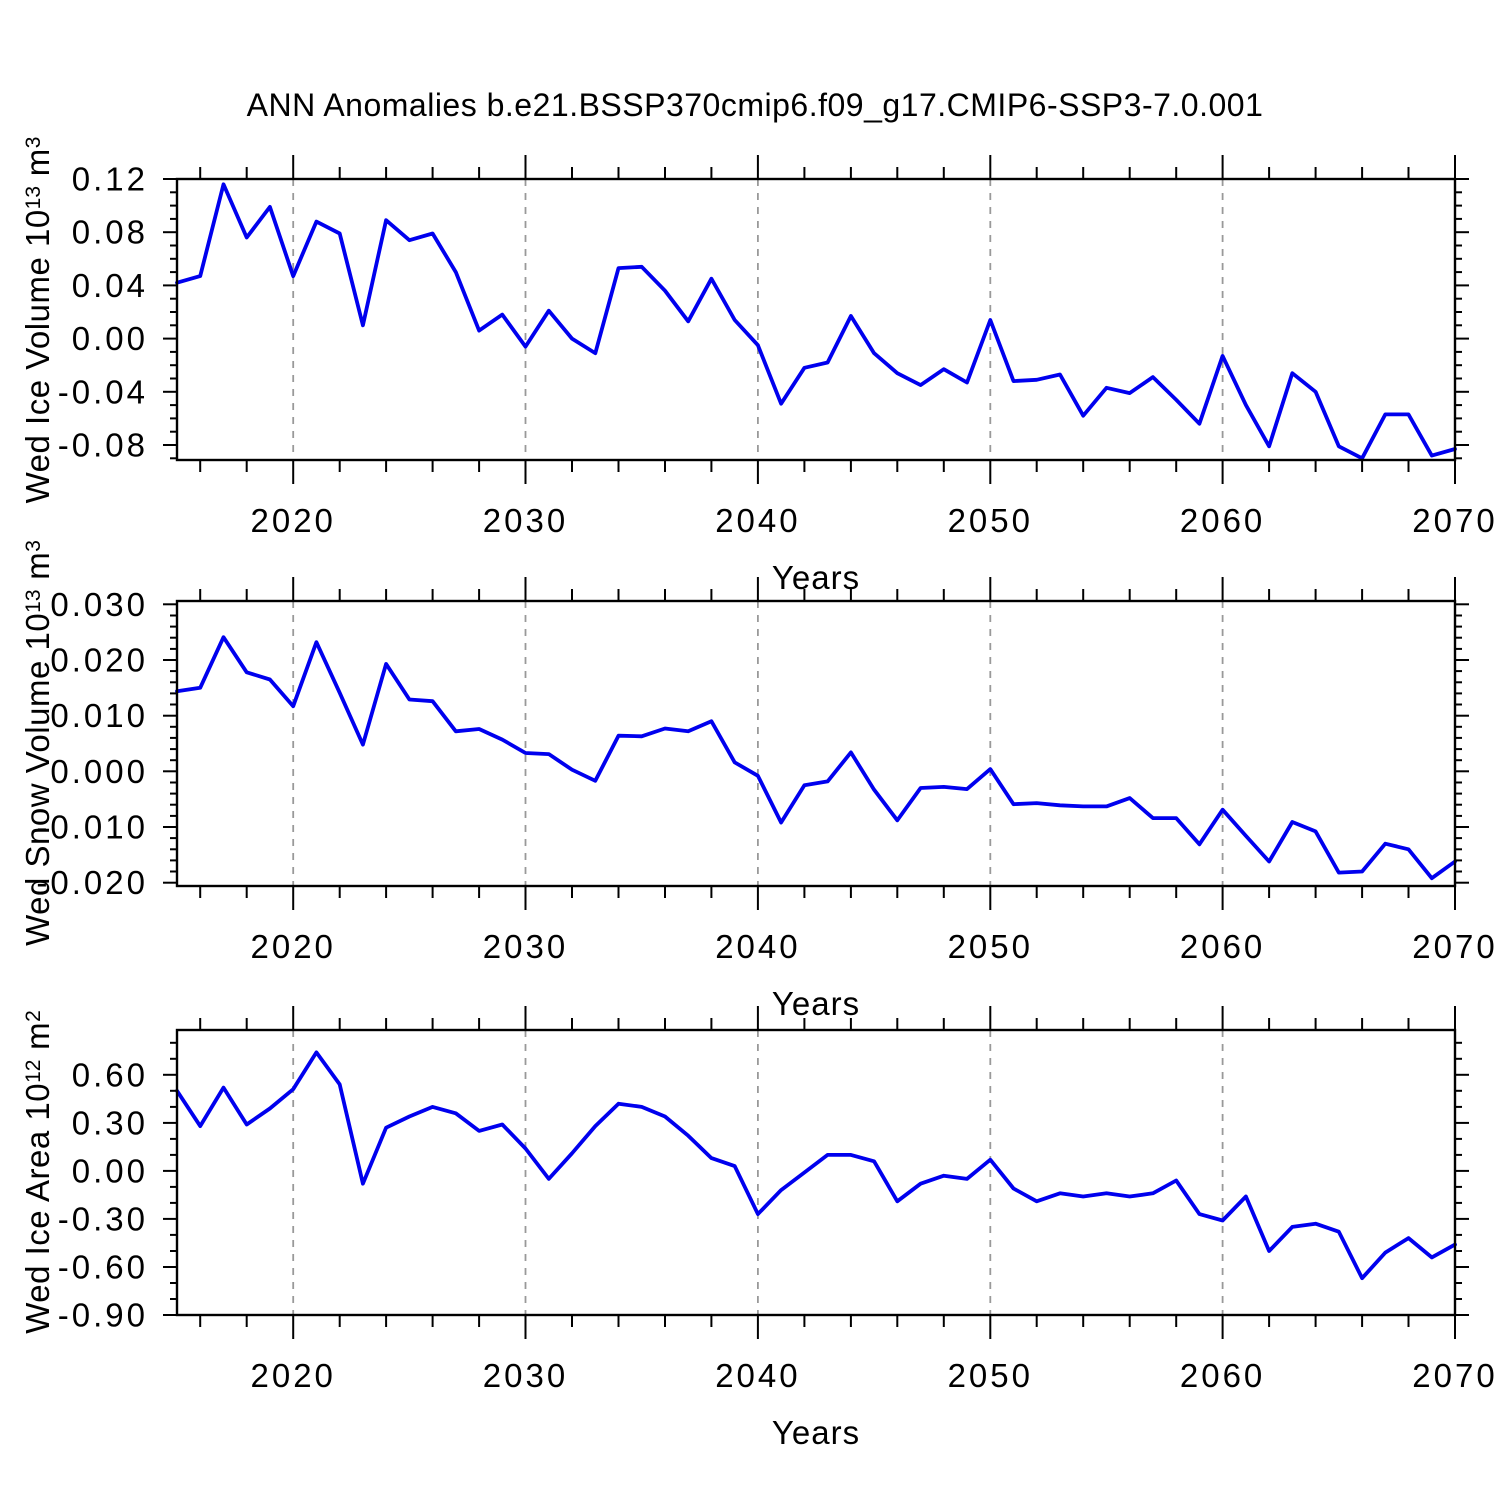 Image resolution: width=1500 pixels, height=1500 pixels. What do you see at coordinates (110, 285) in the screenshot?
I see `y-tick-label: 0.04` at bounding box center [110, 285].